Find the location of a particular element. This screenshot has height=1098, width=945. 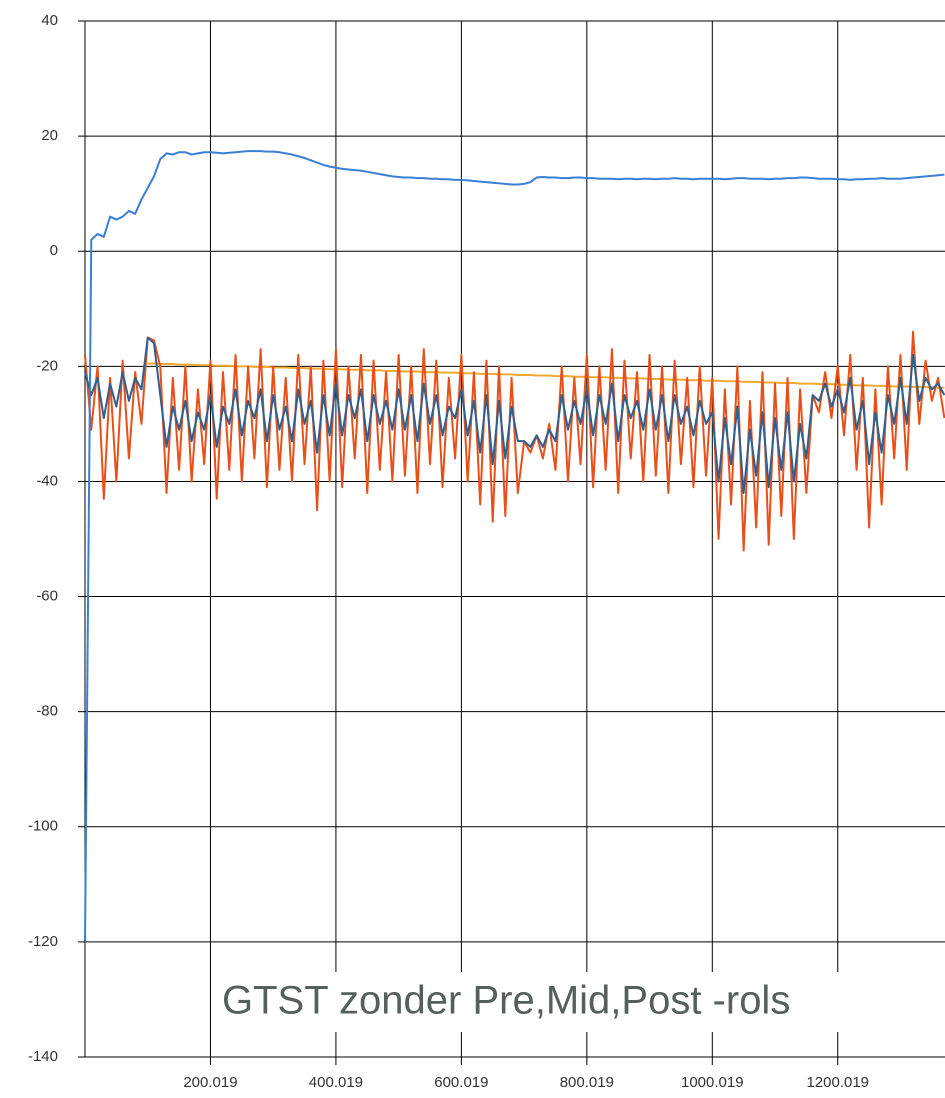

y-tick-label: 20 is located at coordinates (49, 135).